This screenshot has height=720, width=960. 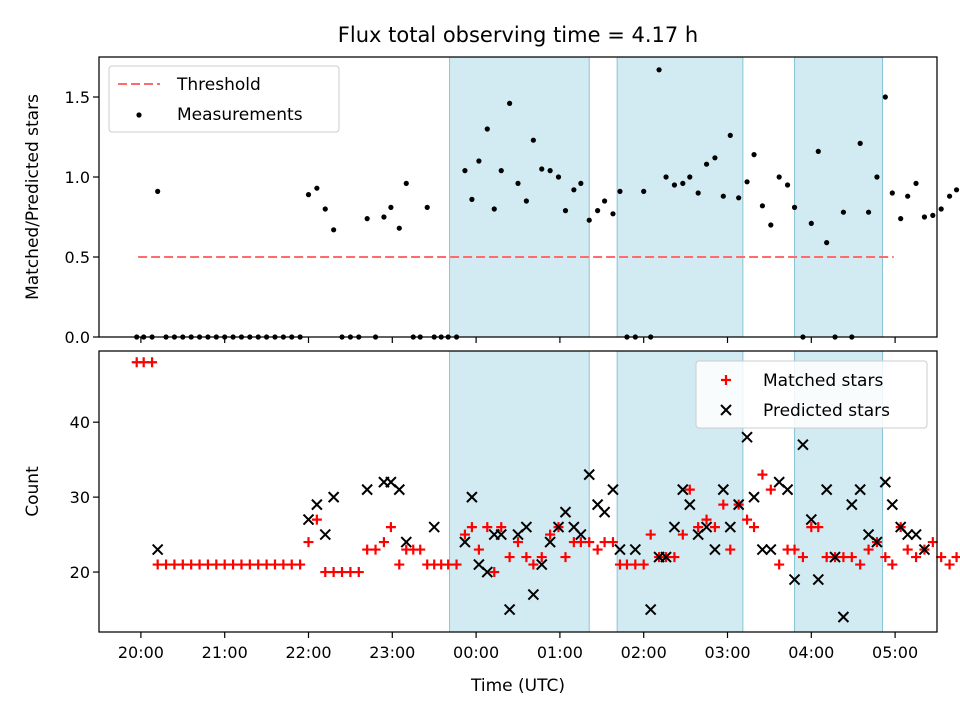 What do you see at coordinates (392, 652) in the screenshot?
I see `x-tick-label: 23:00` at bounding box center [392, 652].